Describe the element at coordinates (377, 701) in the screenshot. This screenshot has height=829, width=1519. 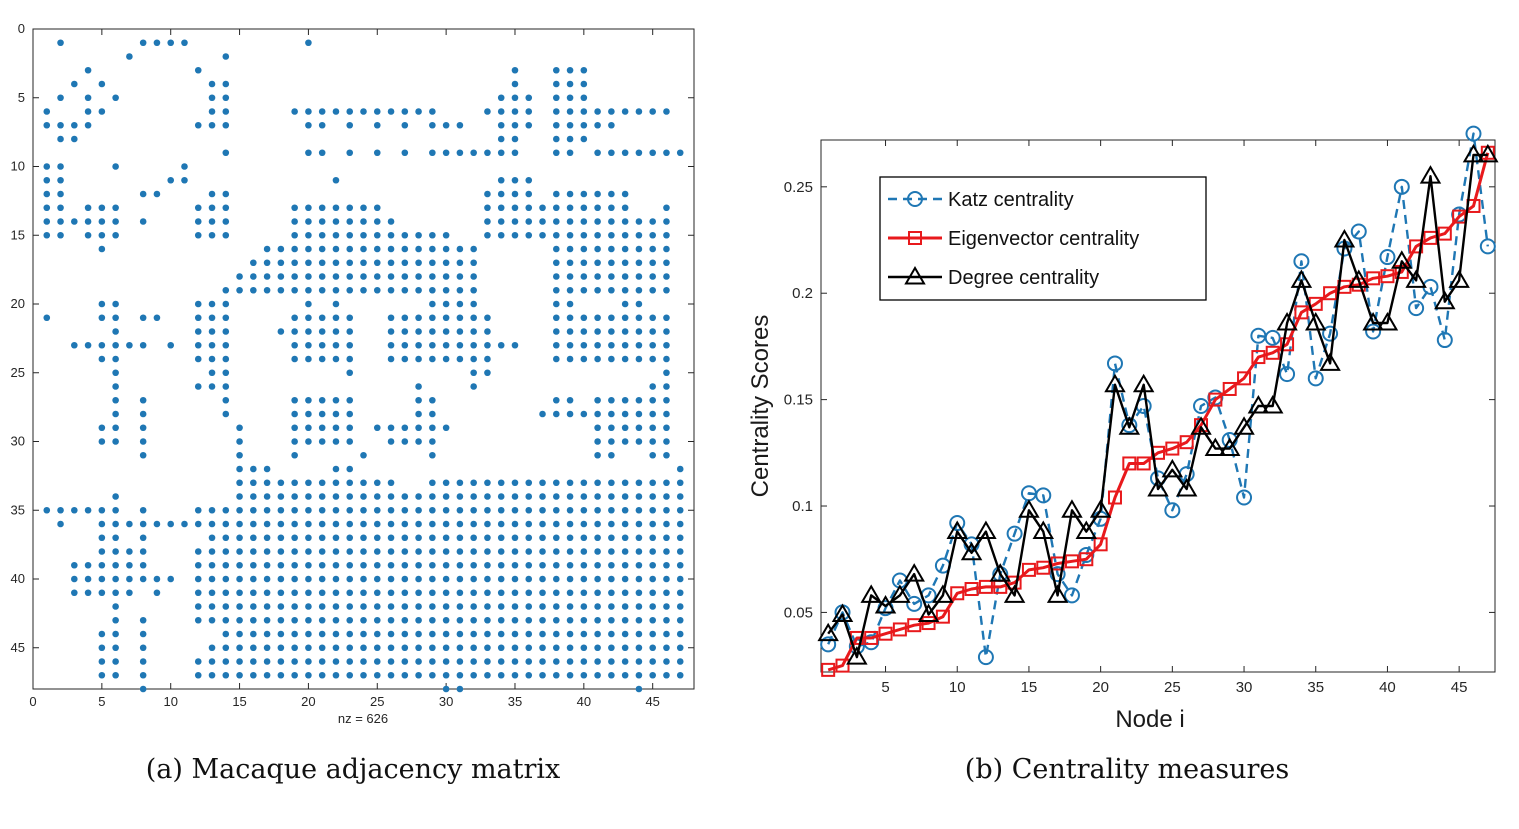
I see `x-tick-label: 25` at that location.